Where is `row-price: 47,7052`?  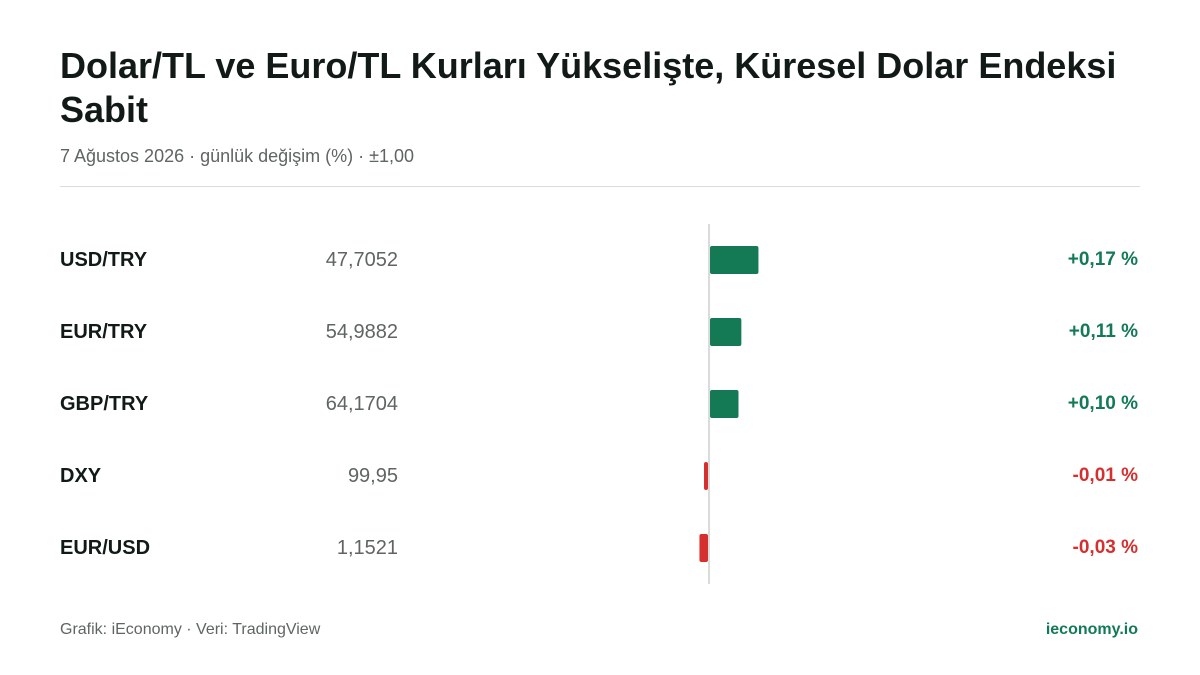 row-price: 47,7052 is located at coordinates (361, 260).